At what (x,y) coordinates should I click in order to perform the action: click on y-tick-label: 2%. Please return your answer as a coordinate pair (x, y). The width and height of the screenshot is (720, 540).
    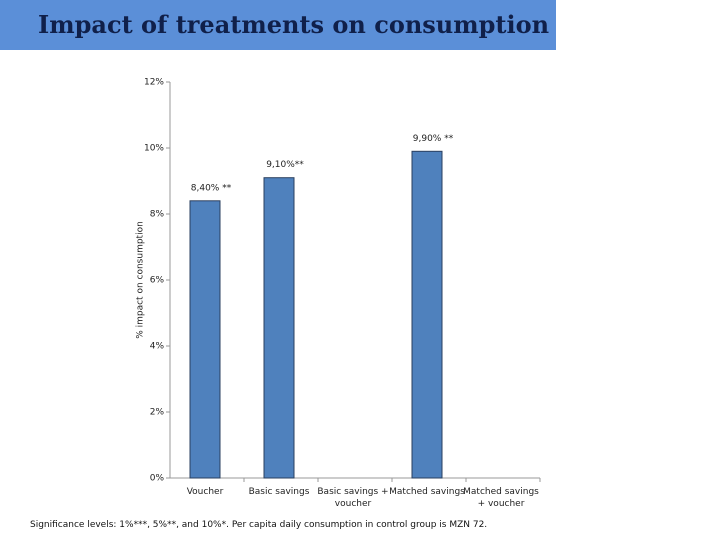
    Looking at the image, I should click on (157, 413).